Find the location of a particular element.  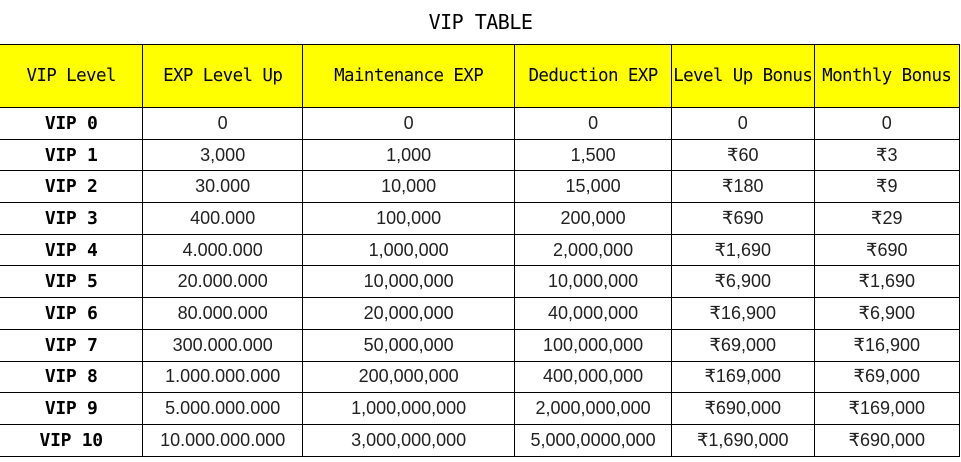

cell-deduction-exp: 400,000,000 is located at coordinates (593, 377).